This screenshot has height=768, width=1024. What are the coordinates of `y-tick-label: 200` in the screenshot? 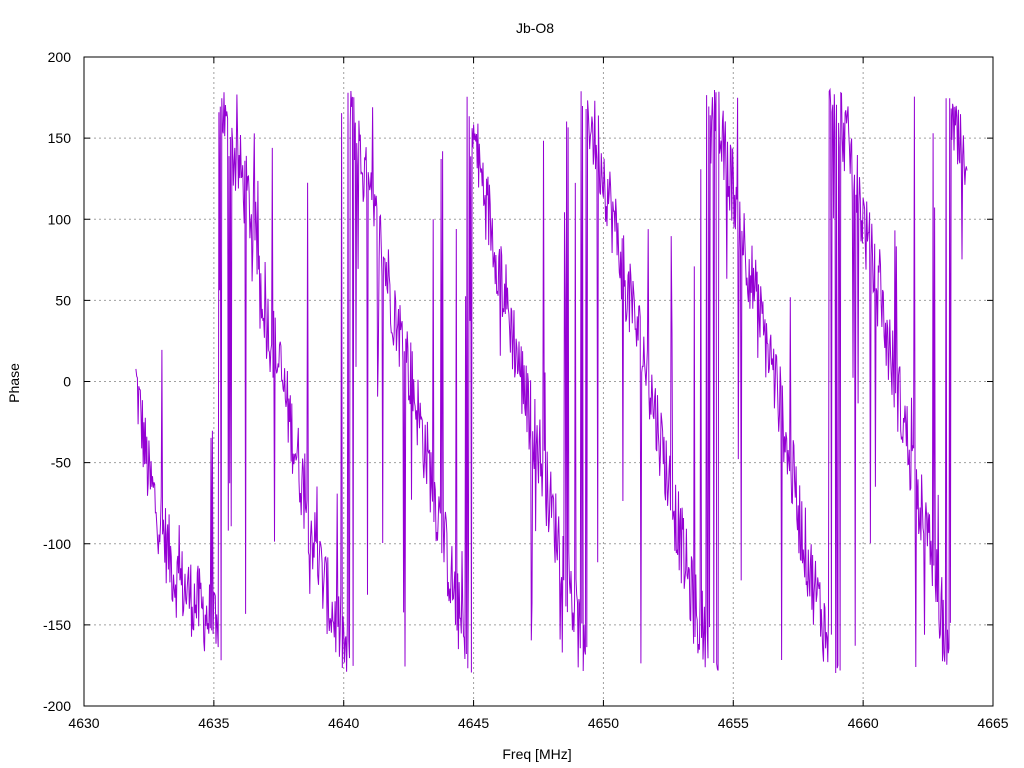 It's located at (60, 57).